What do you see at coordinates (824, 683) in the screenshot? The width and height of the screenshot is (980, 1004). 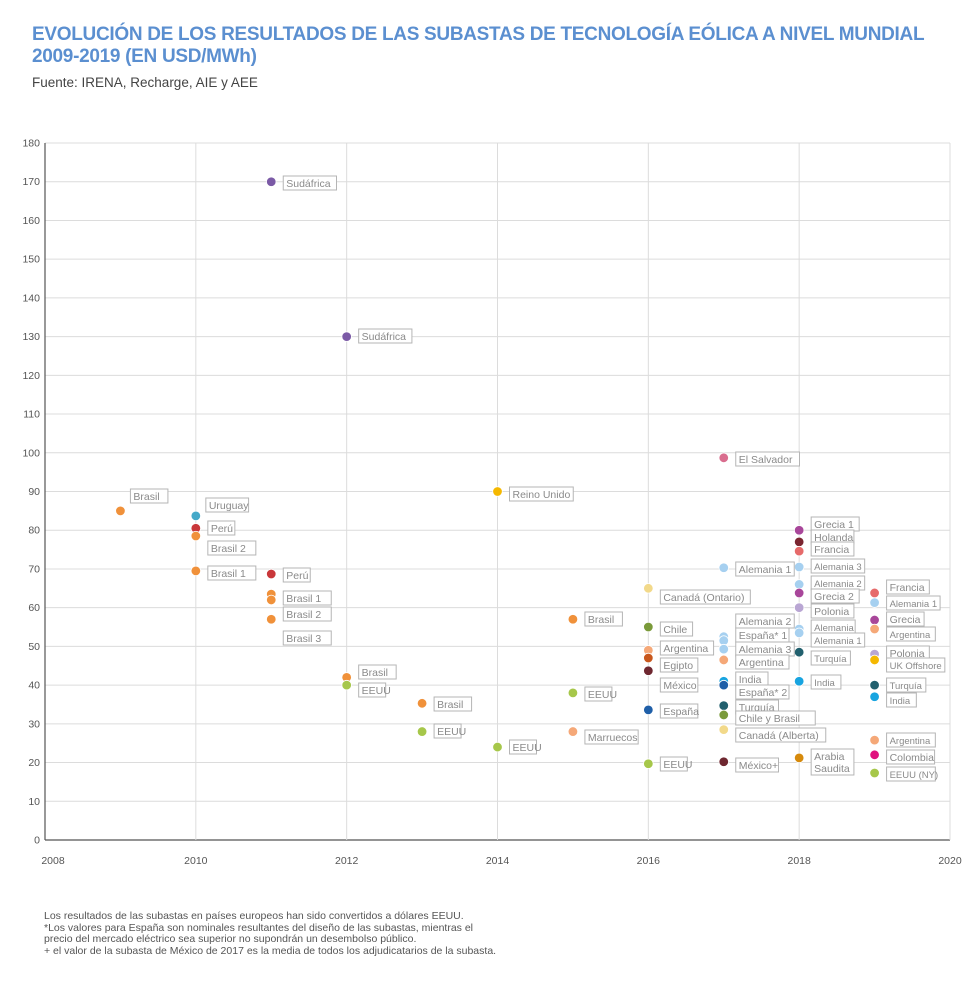 I see `data-label-text: India` at bounding box center [824, 683].